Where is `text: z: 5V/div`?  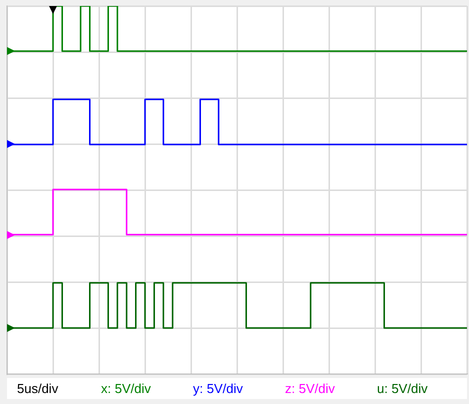
text: z: 5V/div is located at coordinates (310, 388).